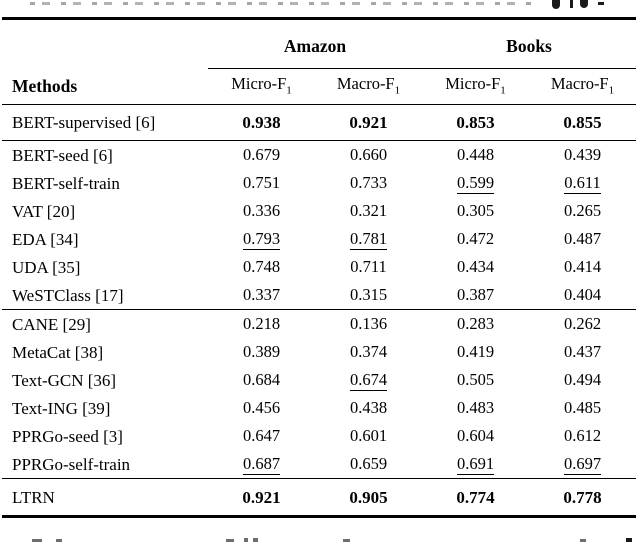 Image resolution: width=640 pixels, height=543 pixels. What do you see at coordinates (261, 295) in the screenshot?
I see `value-cell: 0.337` at bounding box center [261, 295].